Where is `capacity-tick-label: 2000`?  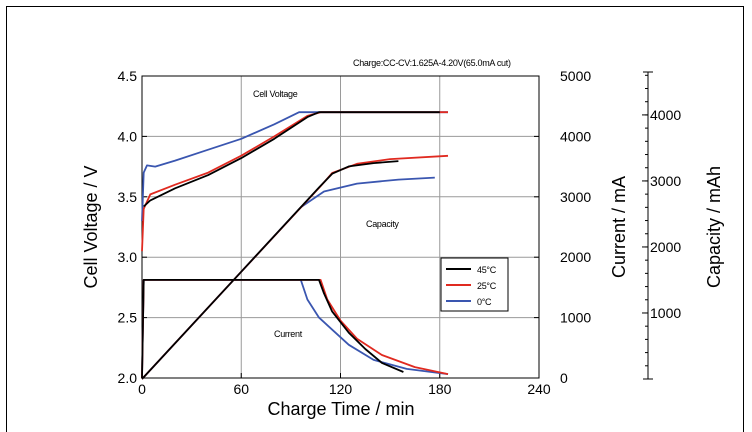 capacity-tick-label: 2000 is located at coordinates (665, 247).